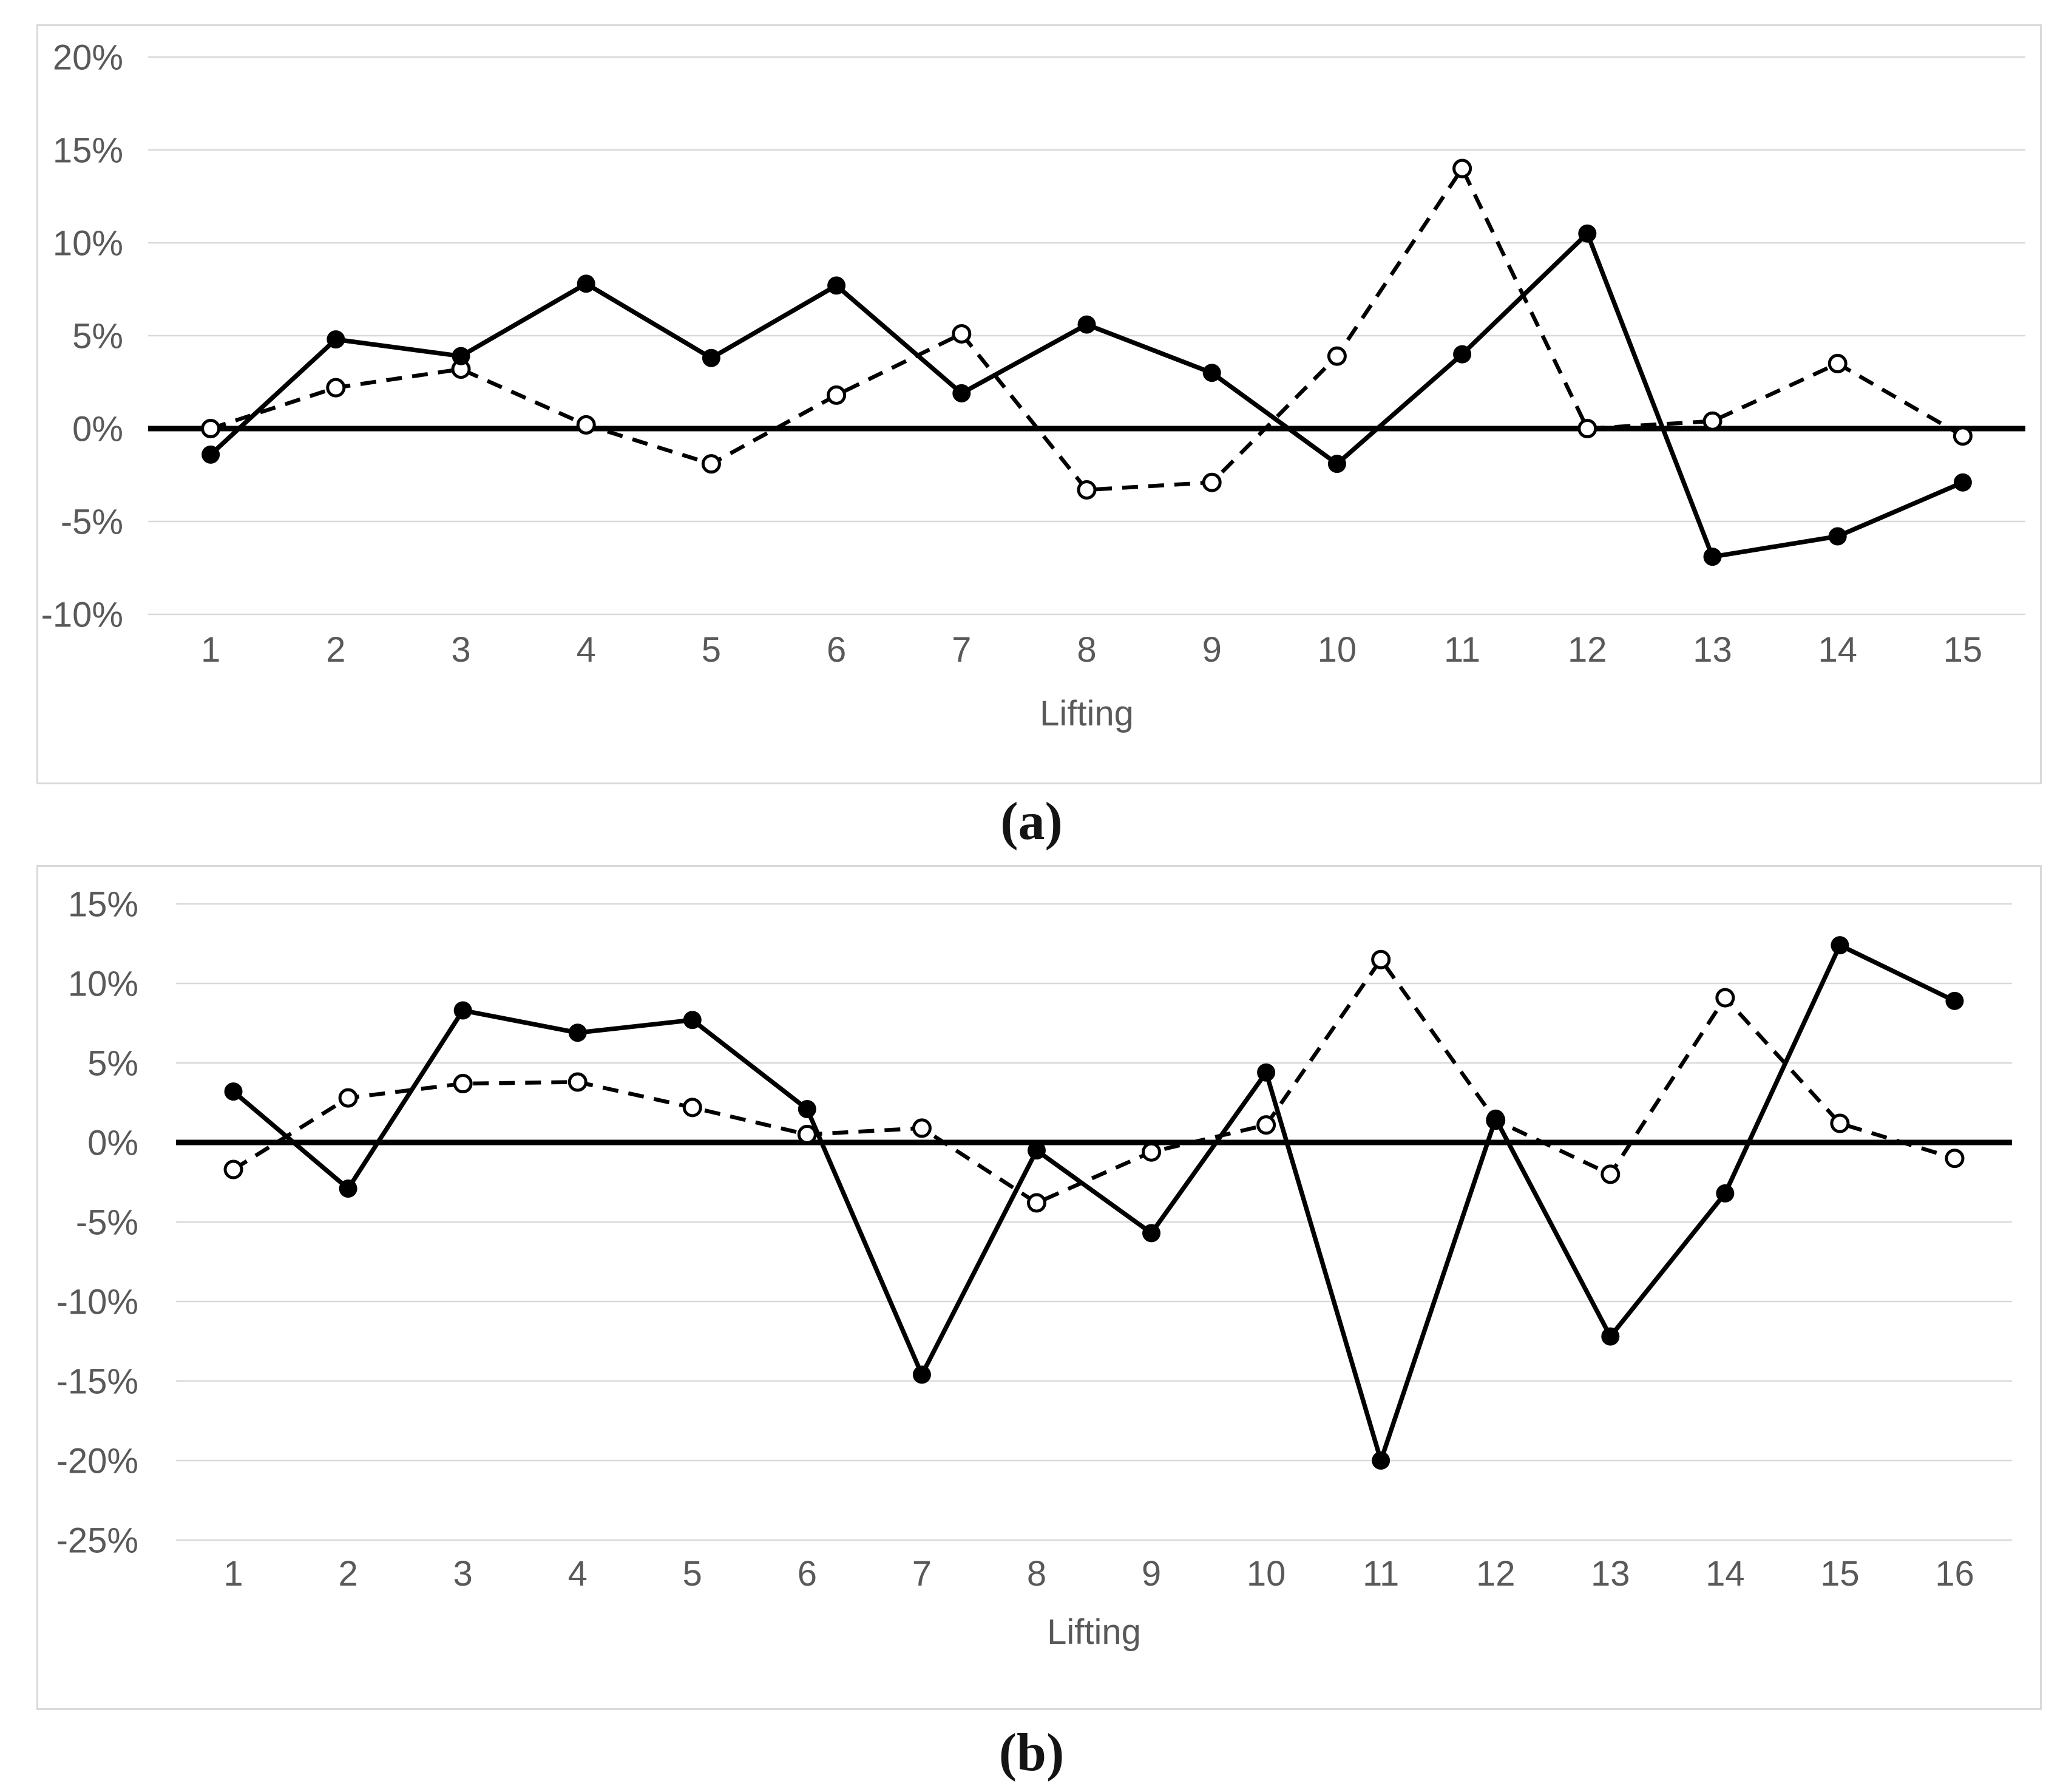 Image resolution: width=2063 pixels, height=1792 pixels. What do you see at coordinates (1588, 650) in the screenshot?
I see `x-tick-label: 12` at bounding box center [1588, 650].